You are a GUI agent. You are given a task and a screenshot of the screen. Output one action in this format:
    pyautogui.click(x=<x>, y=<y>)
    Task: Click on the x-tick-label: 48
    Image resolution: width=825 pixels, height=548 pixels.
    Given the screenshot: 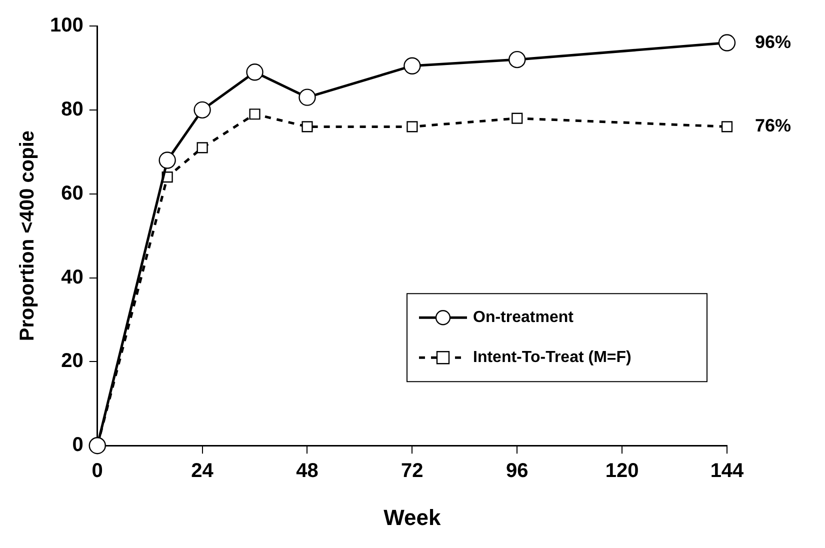 What is the action you would take?
    pyautogui.click(x=307, y=471)
    